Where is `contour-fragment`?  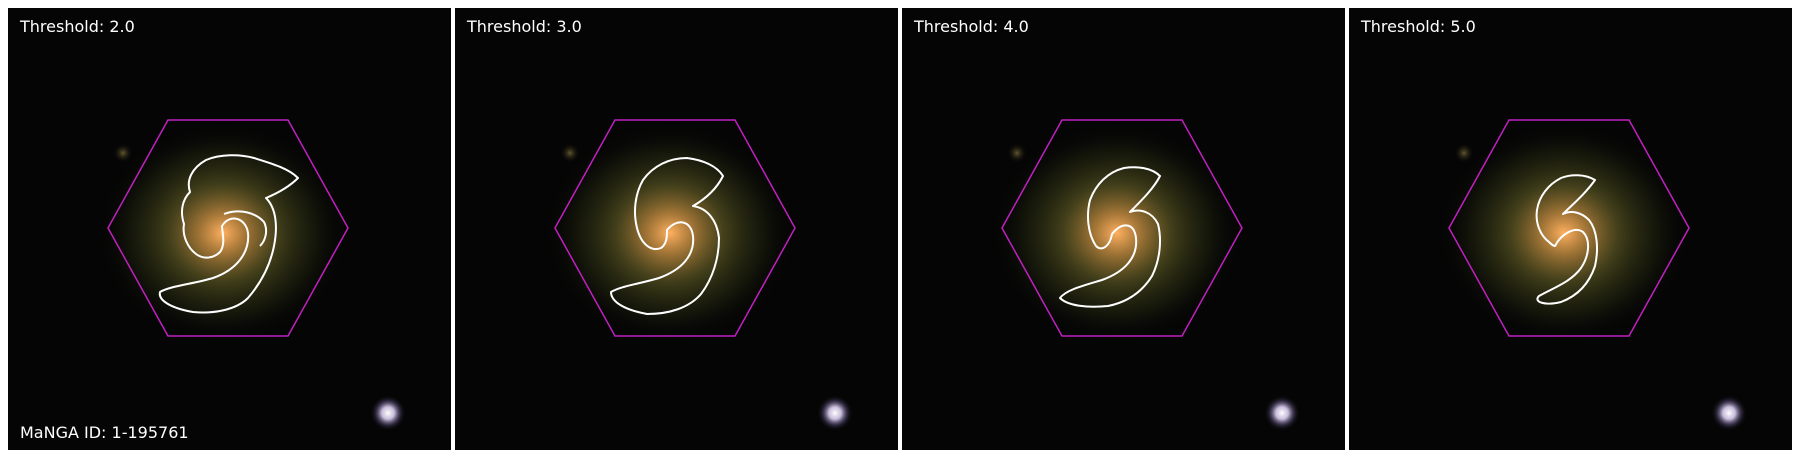
contour-fragment is located at coordinates (245, 228).